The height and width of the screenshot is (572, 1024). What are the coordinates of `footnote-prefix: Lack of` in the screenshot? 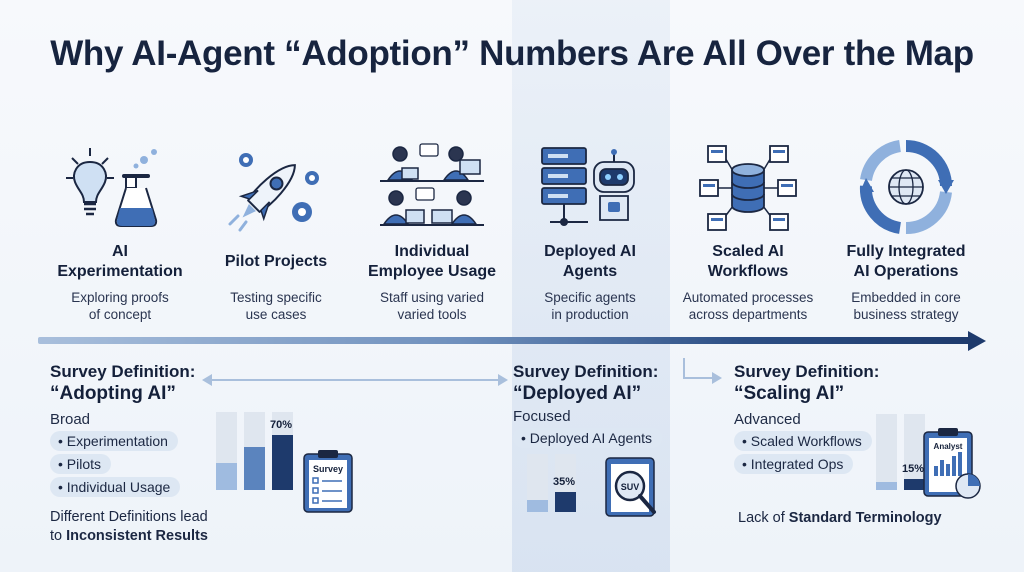 It's located at (763, 518).